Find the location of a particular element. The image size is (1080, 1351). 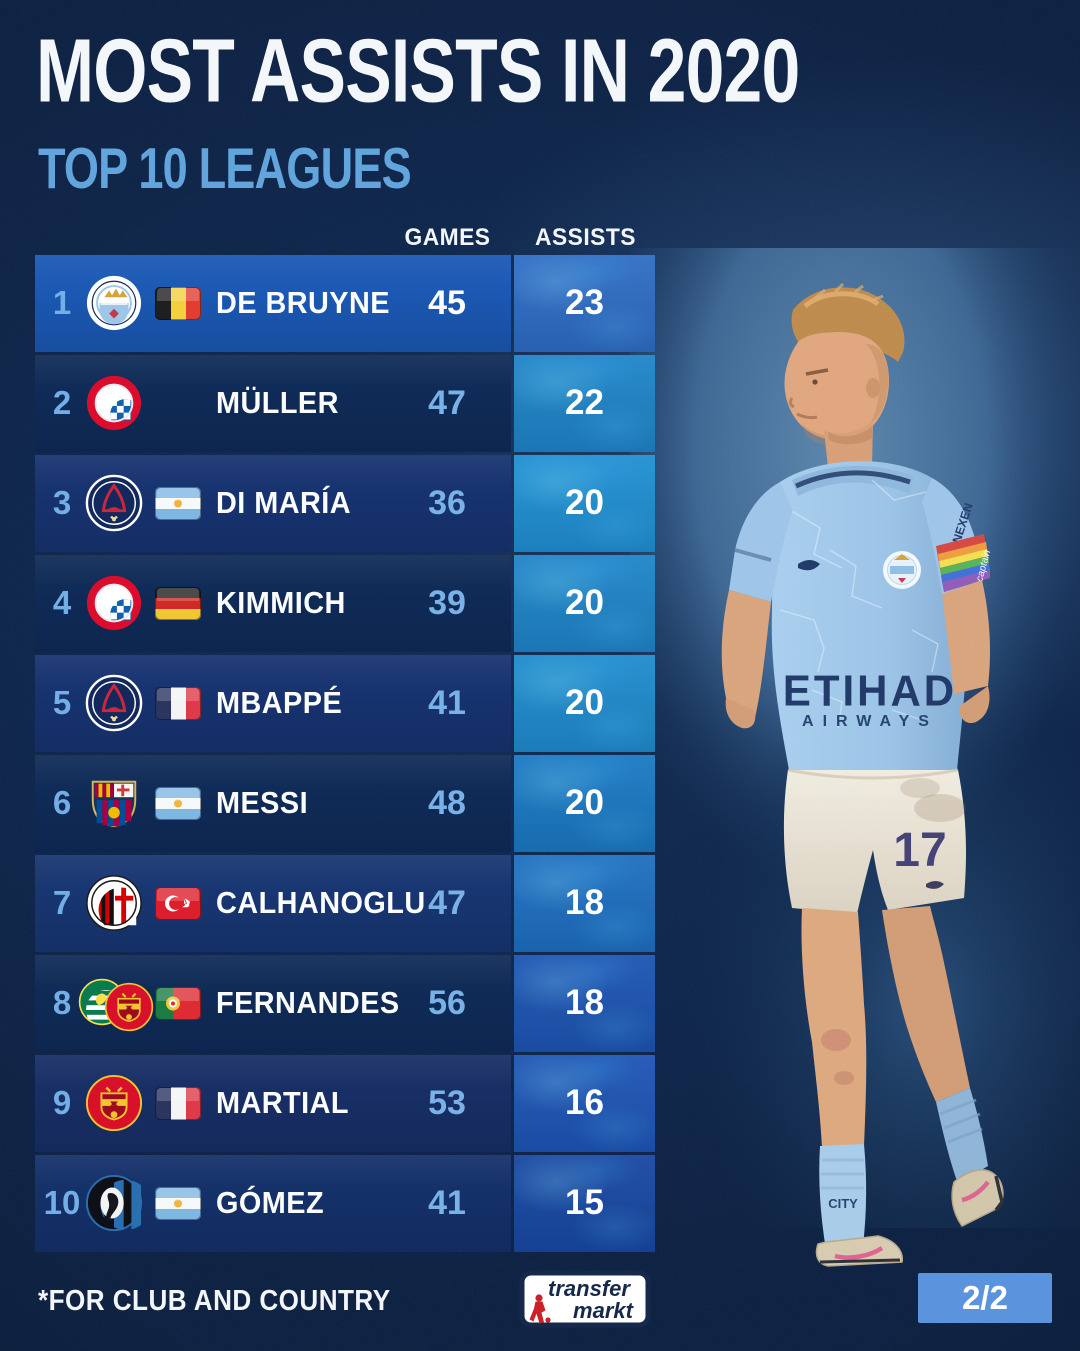

flag-belgium-icon is located at coordinates (178, 303).